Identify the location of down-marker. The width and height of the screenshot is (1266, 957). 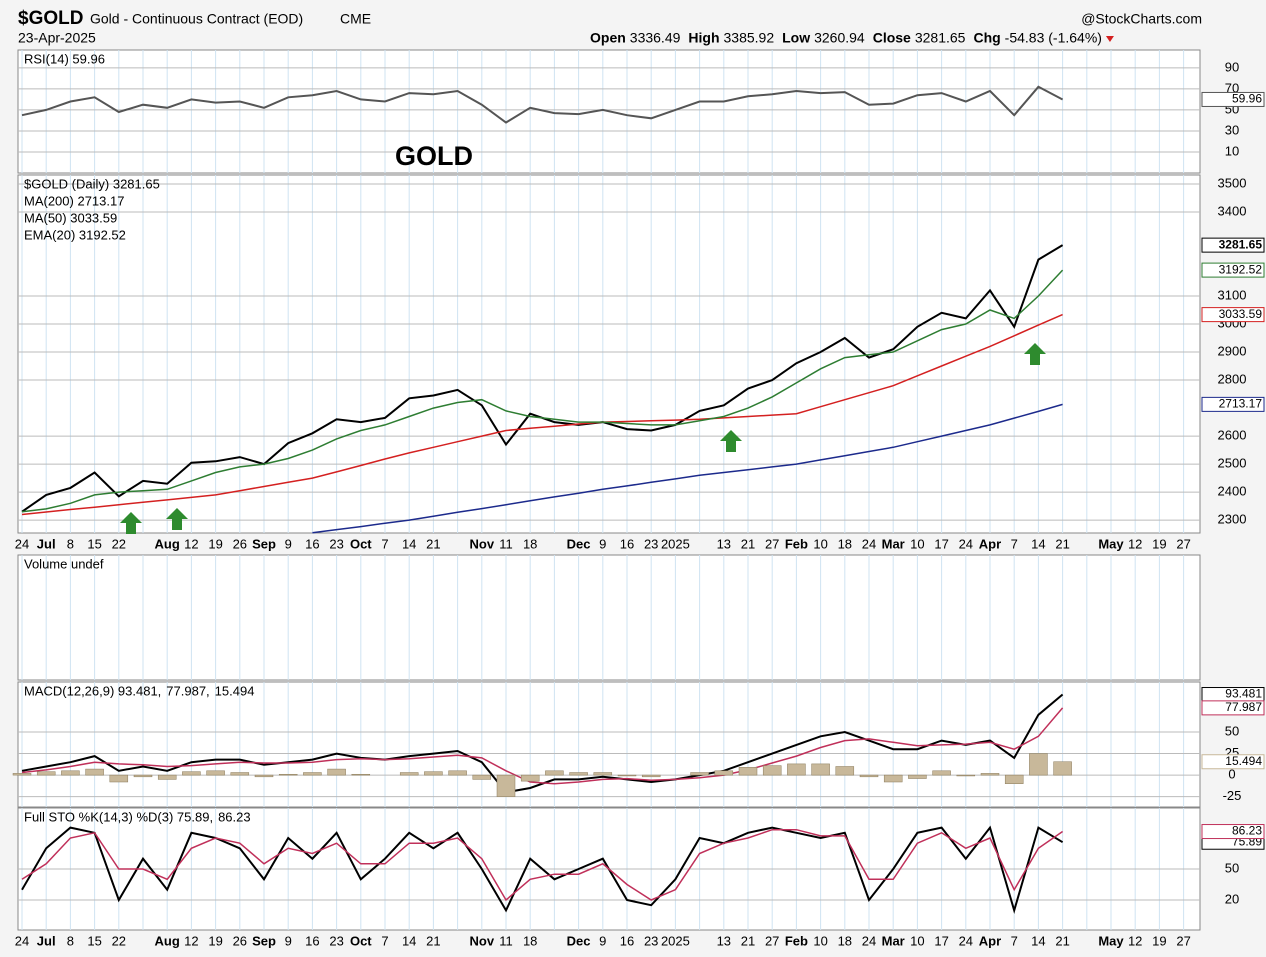
(1109, 39).